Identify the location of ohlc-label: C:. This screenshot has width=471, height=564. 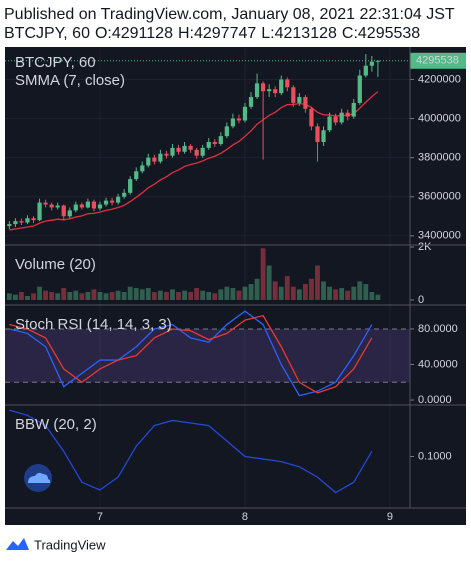
(350, 33).